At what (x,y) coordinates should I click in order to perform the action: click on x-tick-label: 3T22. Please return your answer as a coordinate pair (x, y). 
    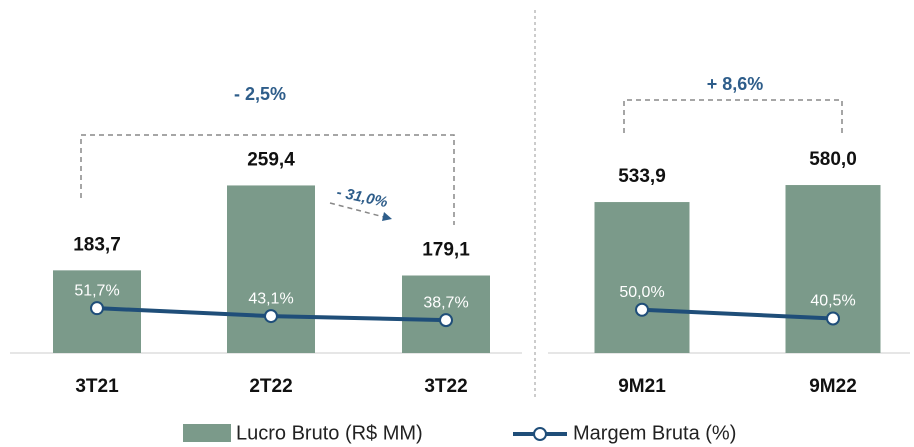
    Looking at the image, I should click on (445, 386).